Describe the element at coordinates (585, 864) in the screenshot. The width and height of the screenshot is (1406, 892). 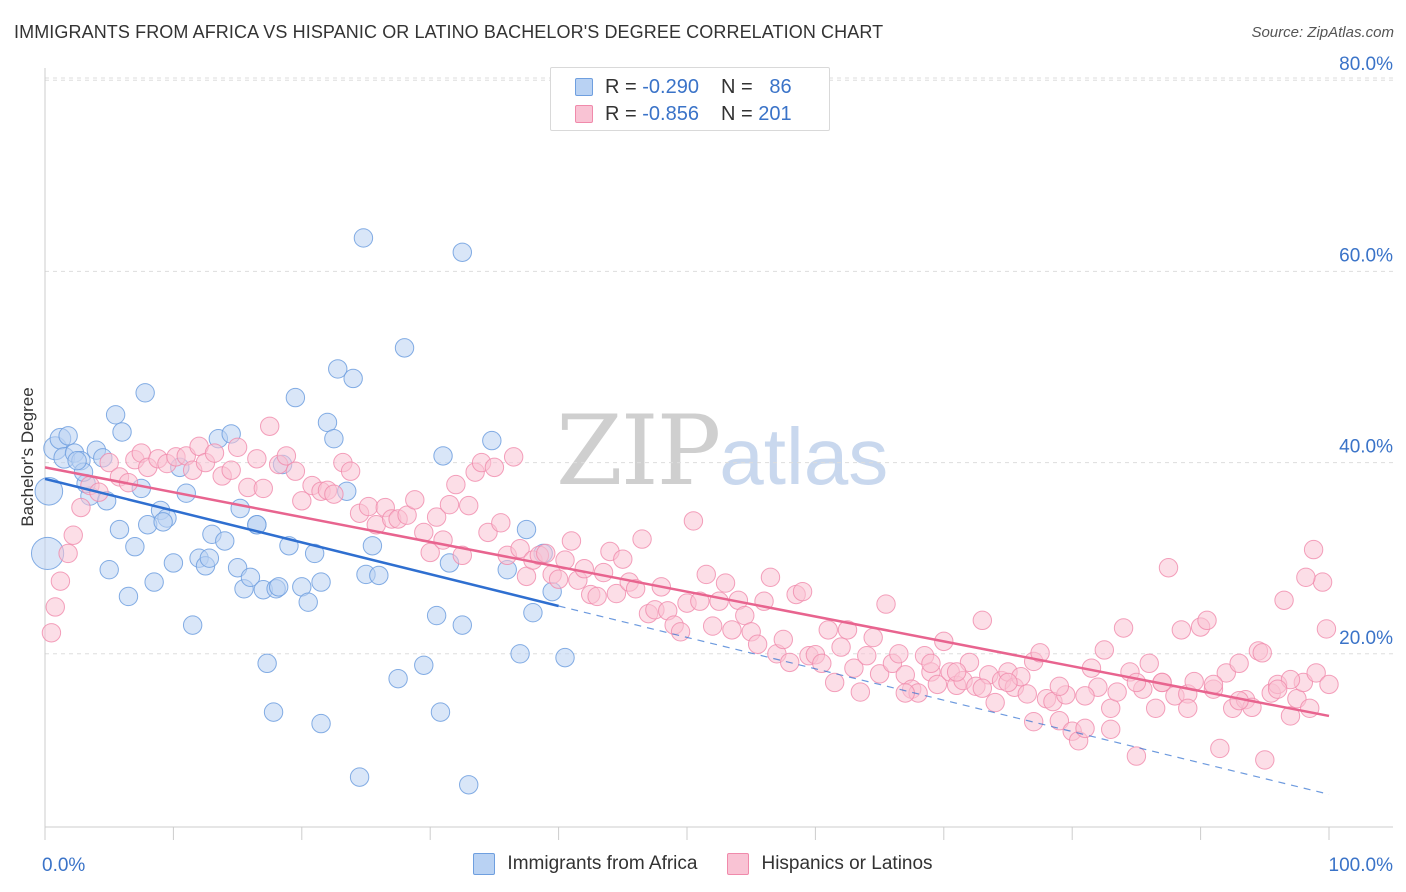
I see `legend-item-africa: Immigrants from Africa` at that location.